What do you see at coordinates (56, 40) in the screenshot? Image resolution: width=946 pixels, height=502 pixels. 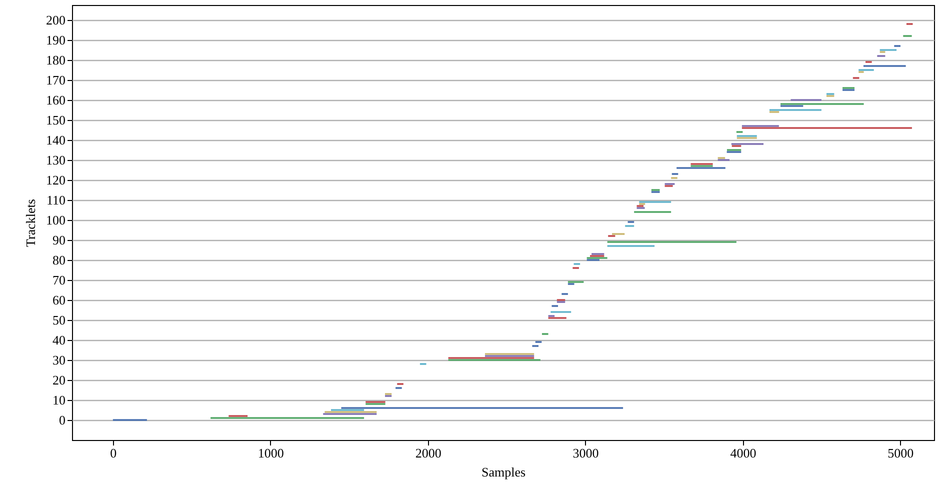 I see `y-tick-label: 190` at bounding box center [56, 40].